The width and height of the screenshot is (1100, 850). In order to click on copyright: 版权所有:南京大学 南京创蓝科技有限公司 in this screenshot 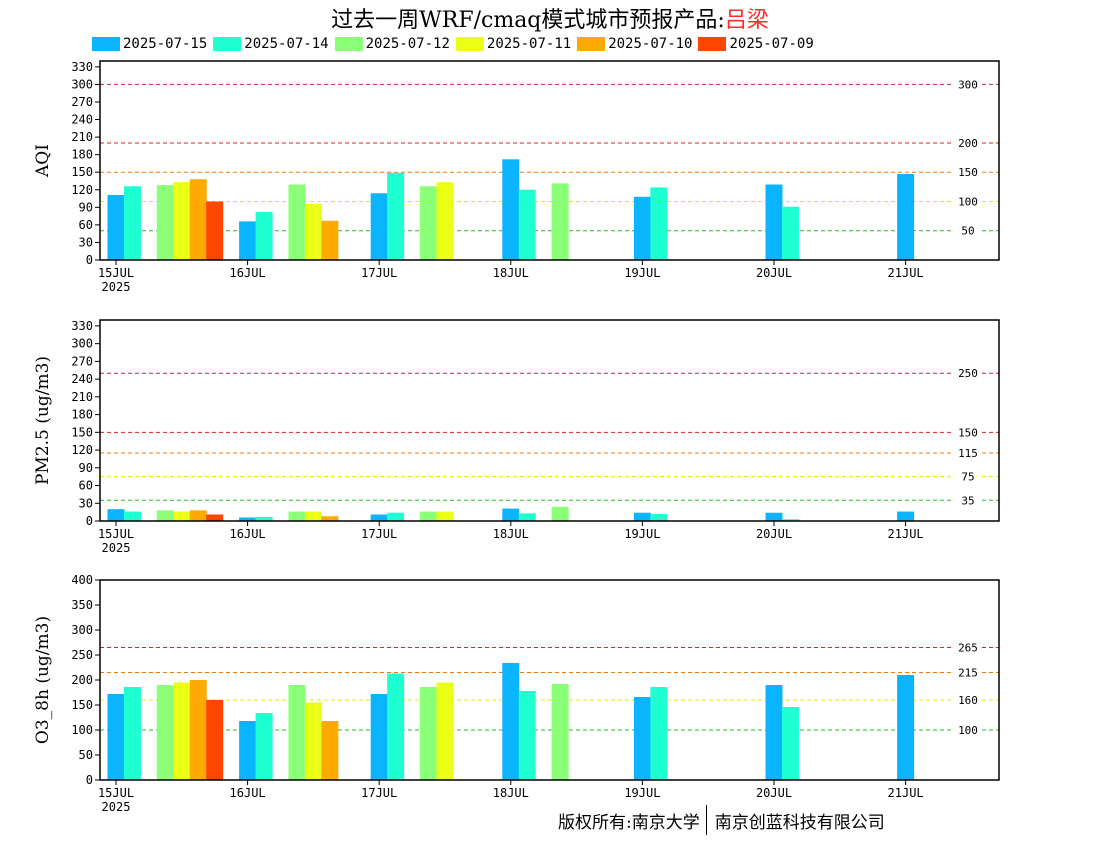, I will do `click(721, 820)`.